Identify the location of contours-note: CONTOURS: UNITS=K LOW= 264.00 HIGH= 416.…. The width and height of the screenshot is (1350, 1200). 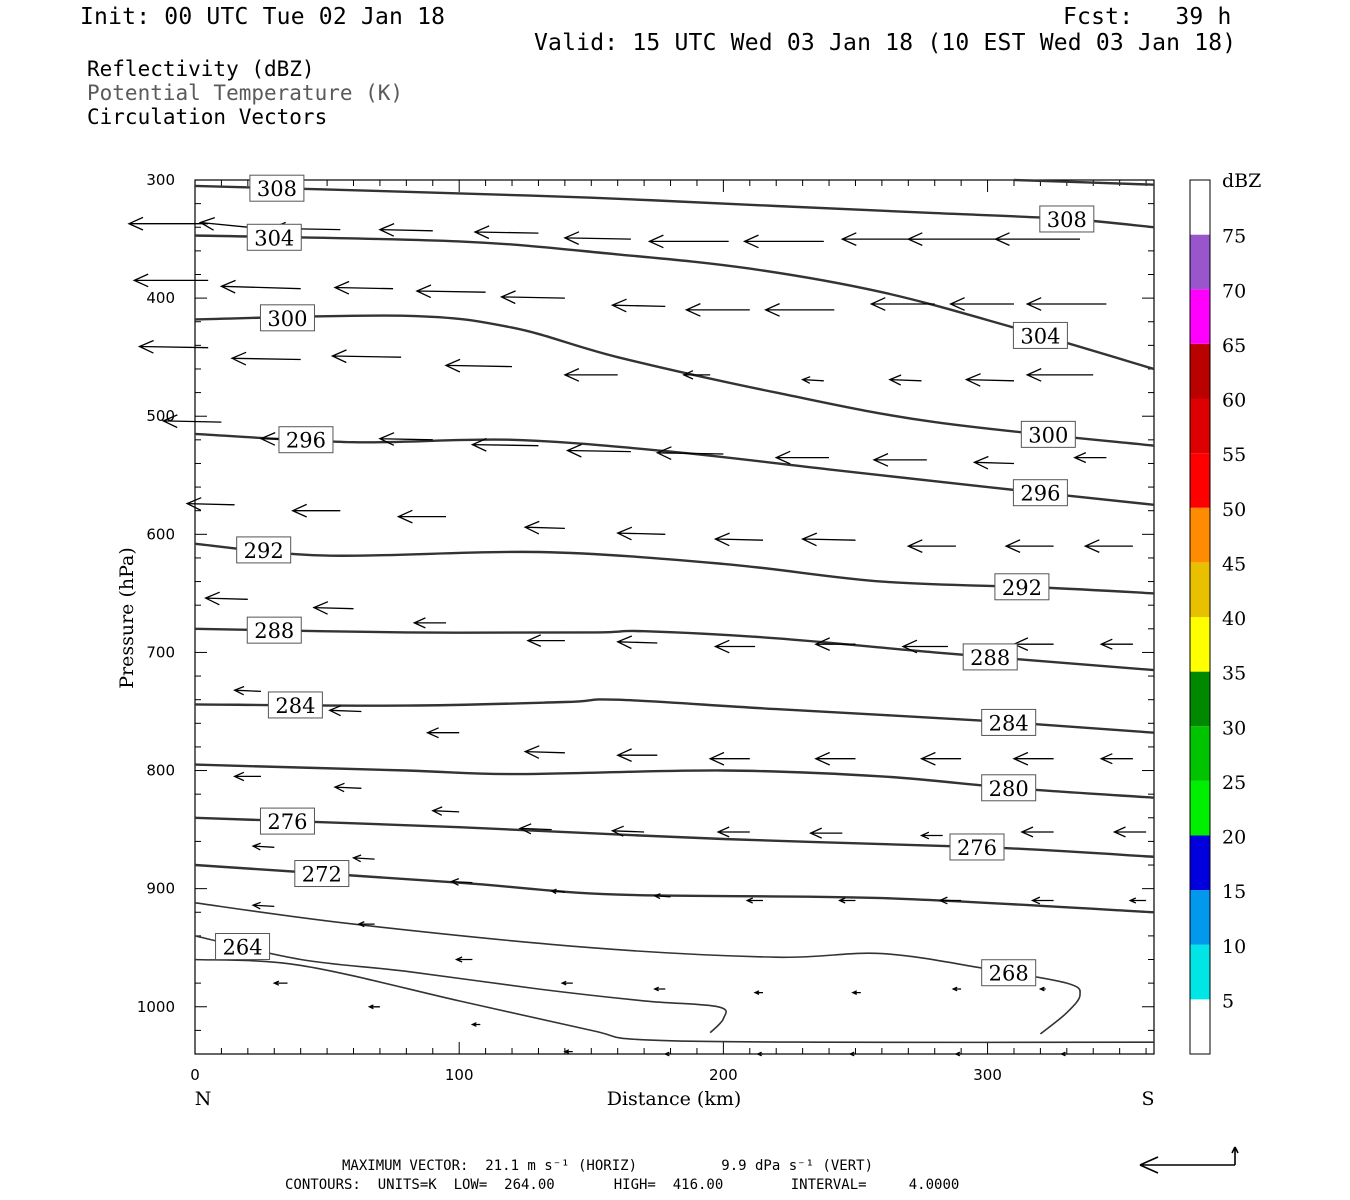
(622, 1185).